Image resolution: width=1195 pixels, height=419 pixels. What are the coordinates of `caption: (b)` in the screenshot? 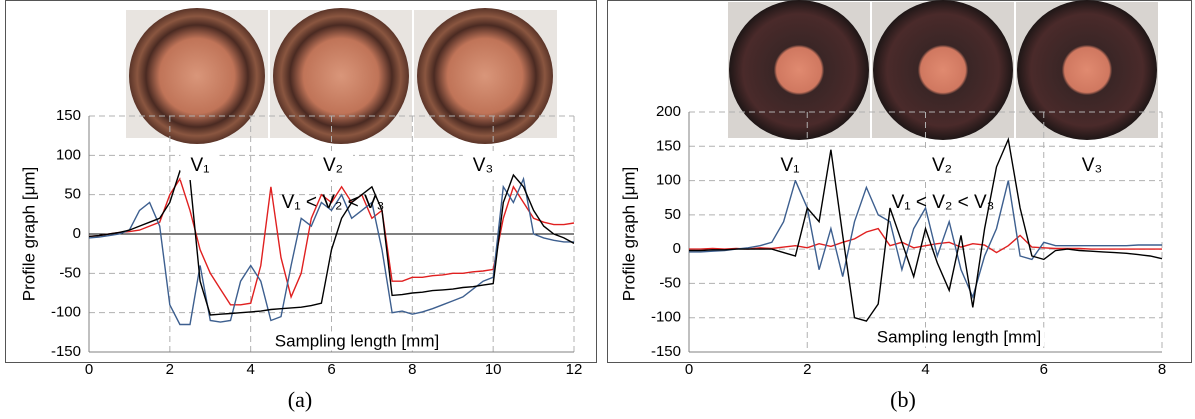 It's located at (903, 399).